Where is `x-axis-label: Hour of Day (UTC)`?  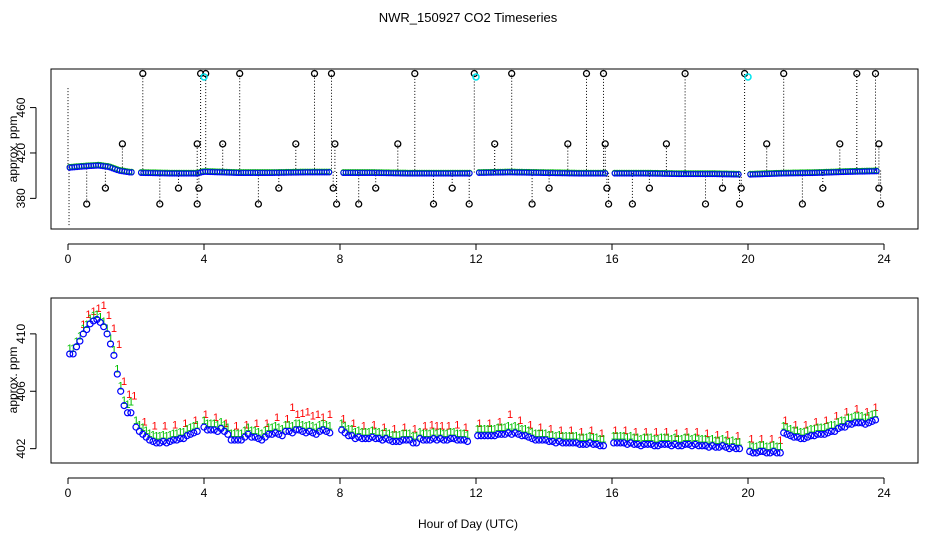
x-axis-label: Hour of Day (UTC) is located at coordinates (468, 524).